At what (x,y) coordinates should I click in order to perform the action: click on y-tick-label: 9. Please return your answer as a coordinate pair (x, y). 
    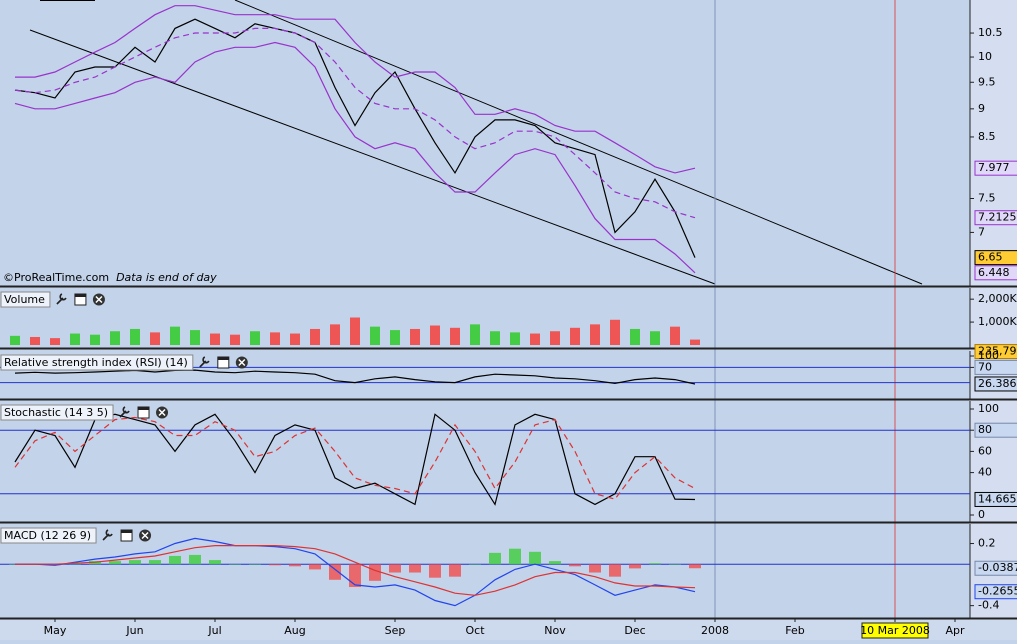
    Looking at the image, I should click on (981, 108).